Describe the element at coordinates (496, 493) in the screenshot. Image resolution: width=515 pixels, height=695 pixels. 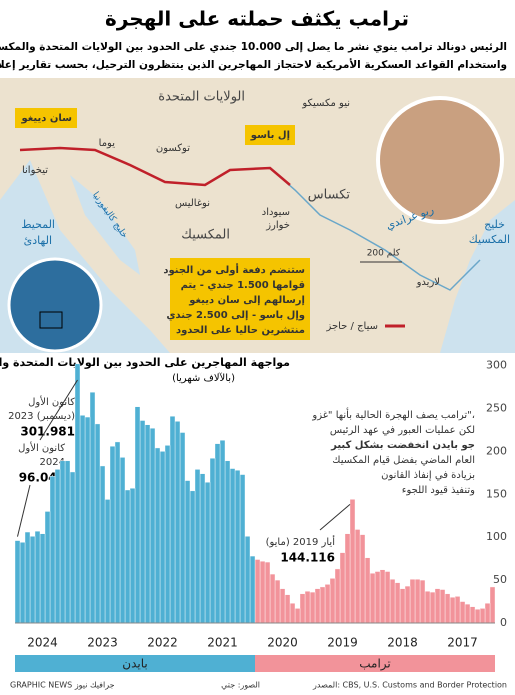
I see `y-tick-label: 150` at that location.